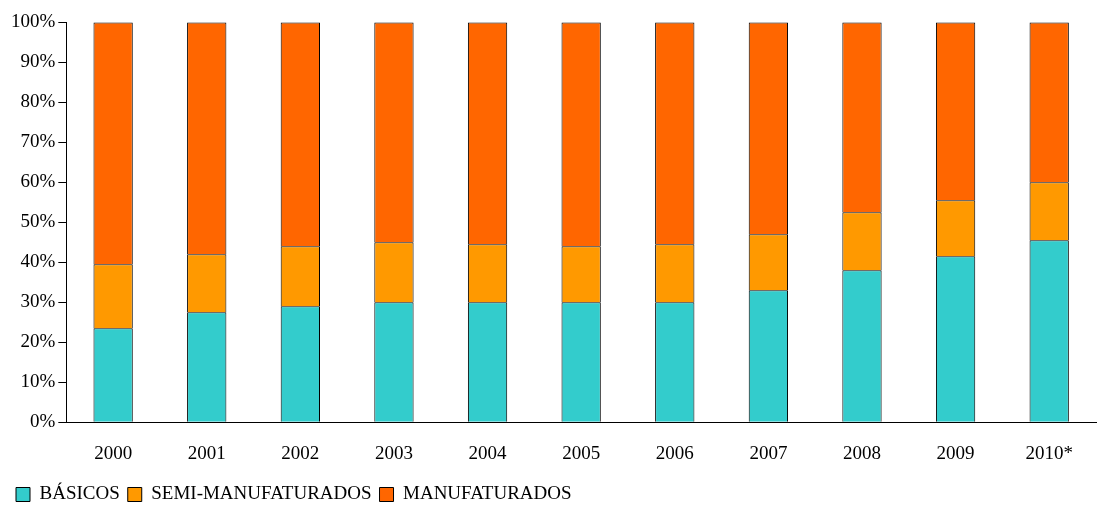 The width and height of the screenshot is (1116, 522). Describe the element at coordinates (38, 341) in the screenshot. I see `y-tick-label: 20%` at that location.